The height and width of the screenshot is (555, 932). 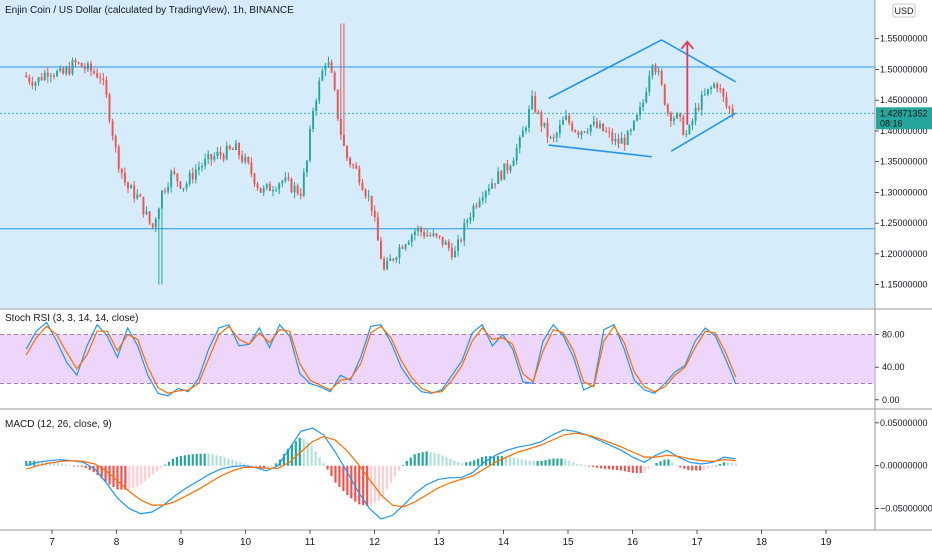 I want to click on time-axis-label: 12, so click(x=375, y=542).